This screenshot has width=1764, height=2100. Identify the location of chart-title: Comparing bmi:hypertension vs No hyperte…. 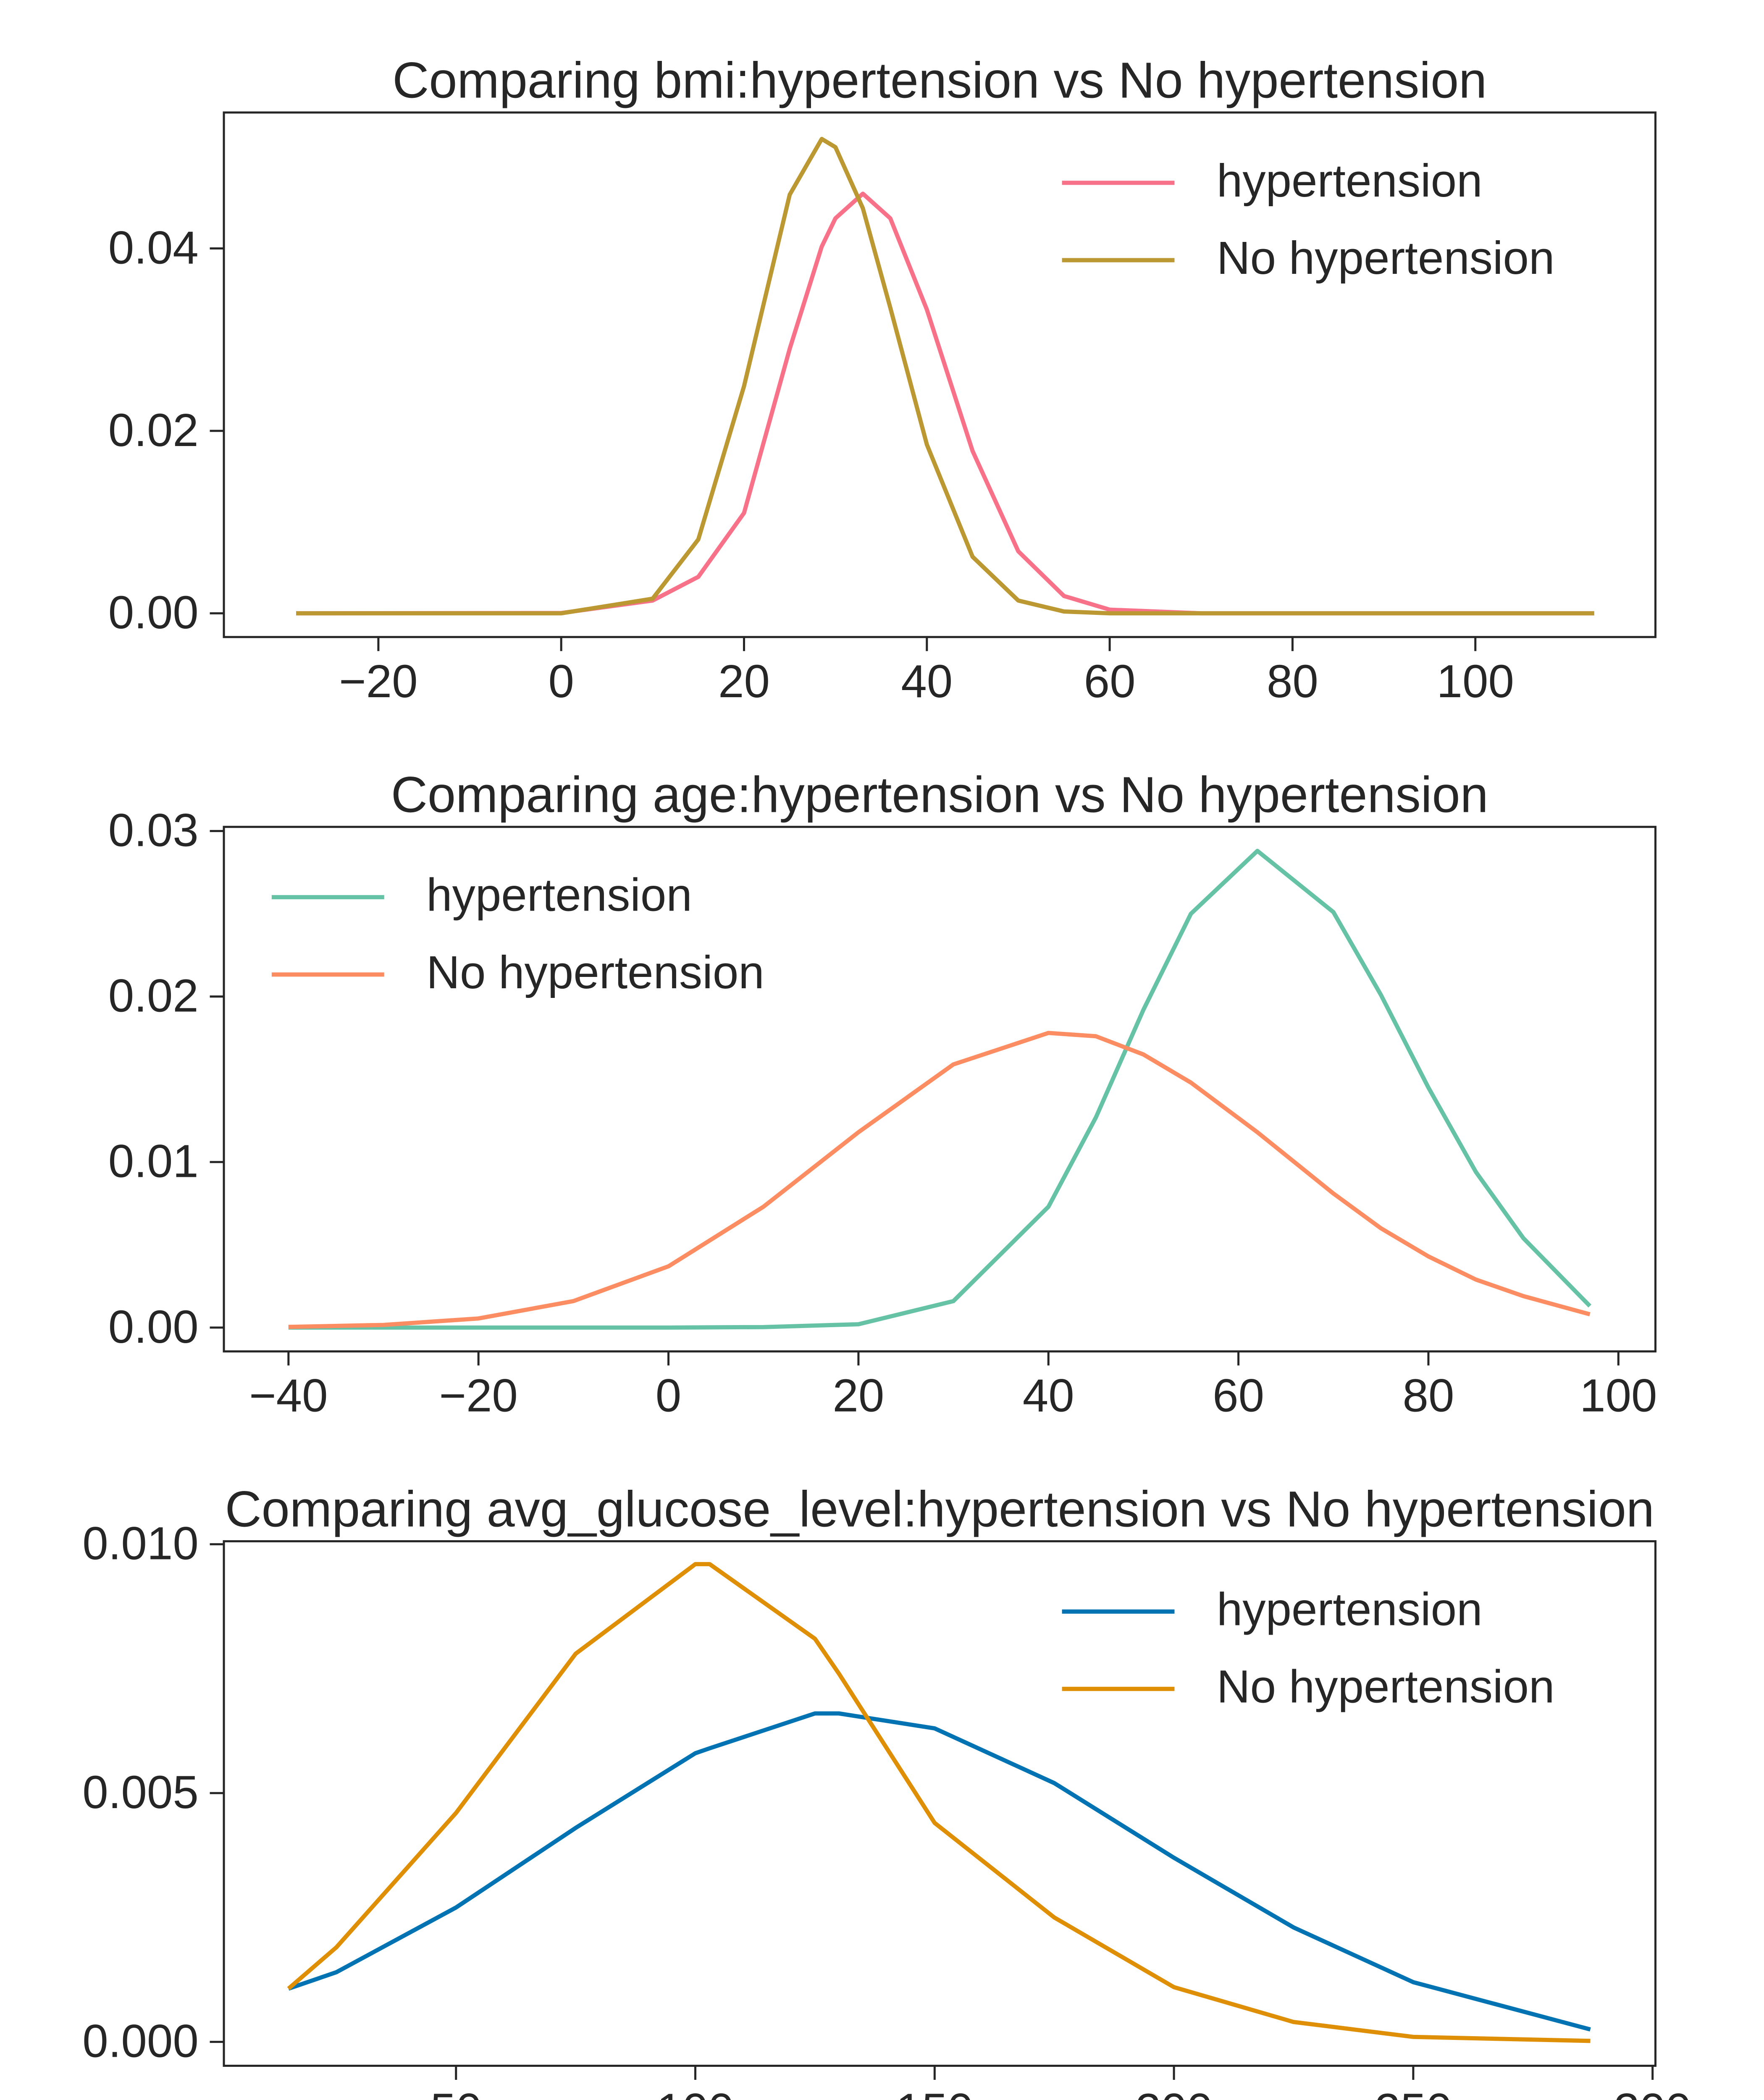
(939, 80).